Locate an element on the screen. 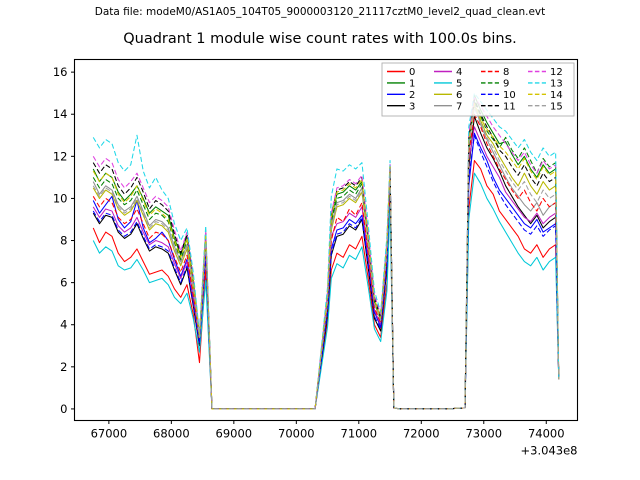  y-tick-label: 0 is located at coordinates (63, 409).